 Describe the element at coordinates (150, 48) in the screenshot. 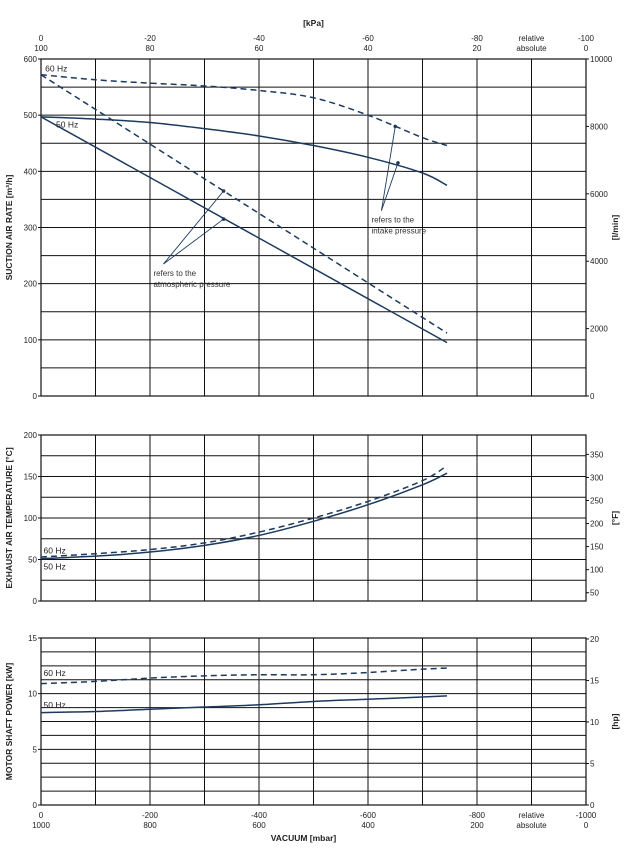

I see `top-axis-label: 80` at that location.